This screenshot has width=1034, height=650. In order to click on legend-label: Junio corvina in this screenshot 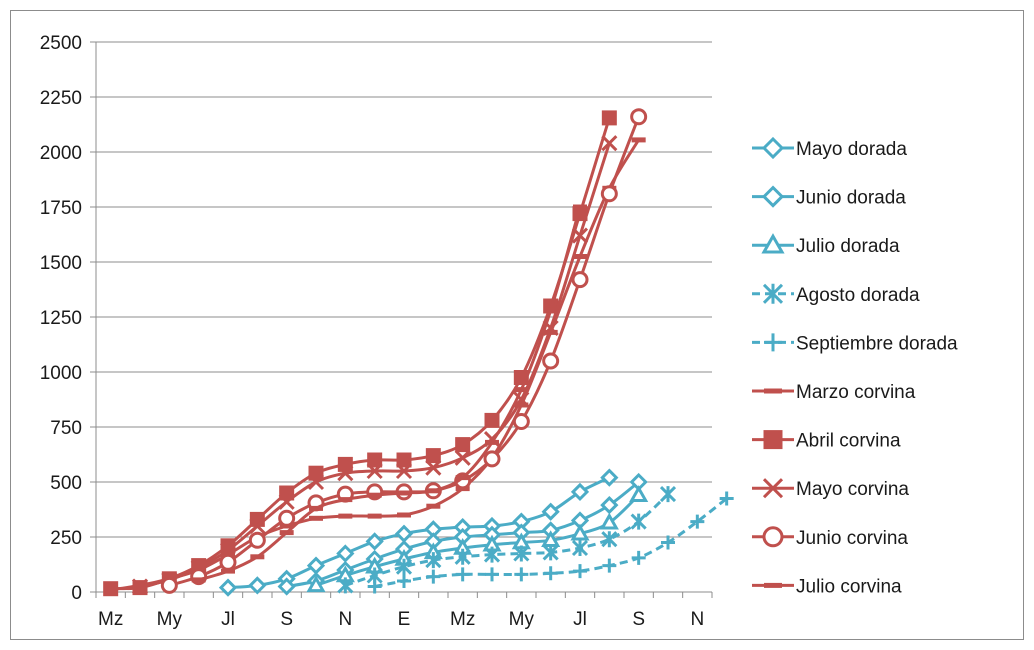, I will do `click(852, 538)`.